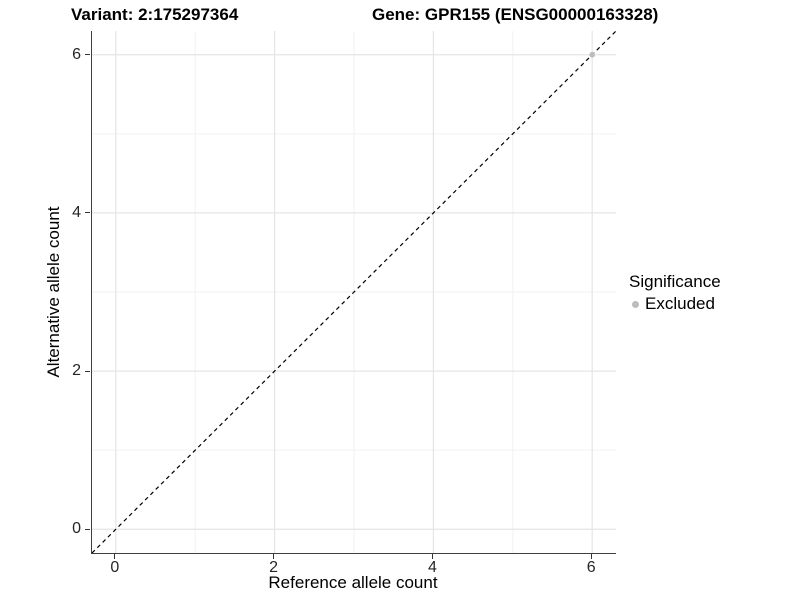 The image size is (800, 600). What do you see at coordinates (432, 567) in the screenshot?
I see `x-tick-label: 4` at bounding box center [432, 567].